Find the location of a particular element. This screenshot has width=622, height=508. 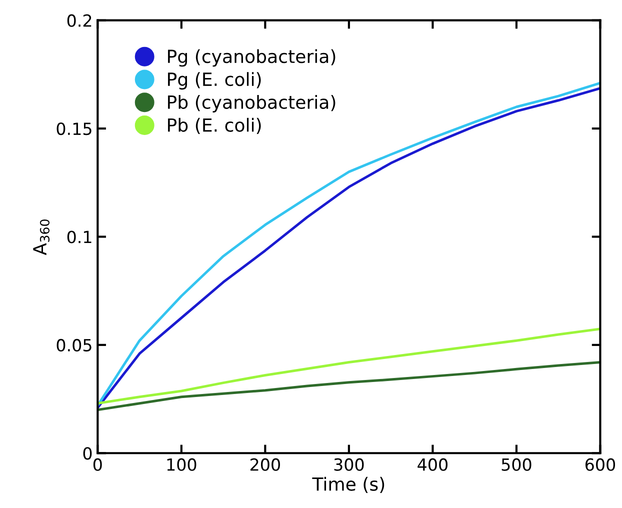

legend-label: Pg (E. coli) is located at coordinates (214, 81).